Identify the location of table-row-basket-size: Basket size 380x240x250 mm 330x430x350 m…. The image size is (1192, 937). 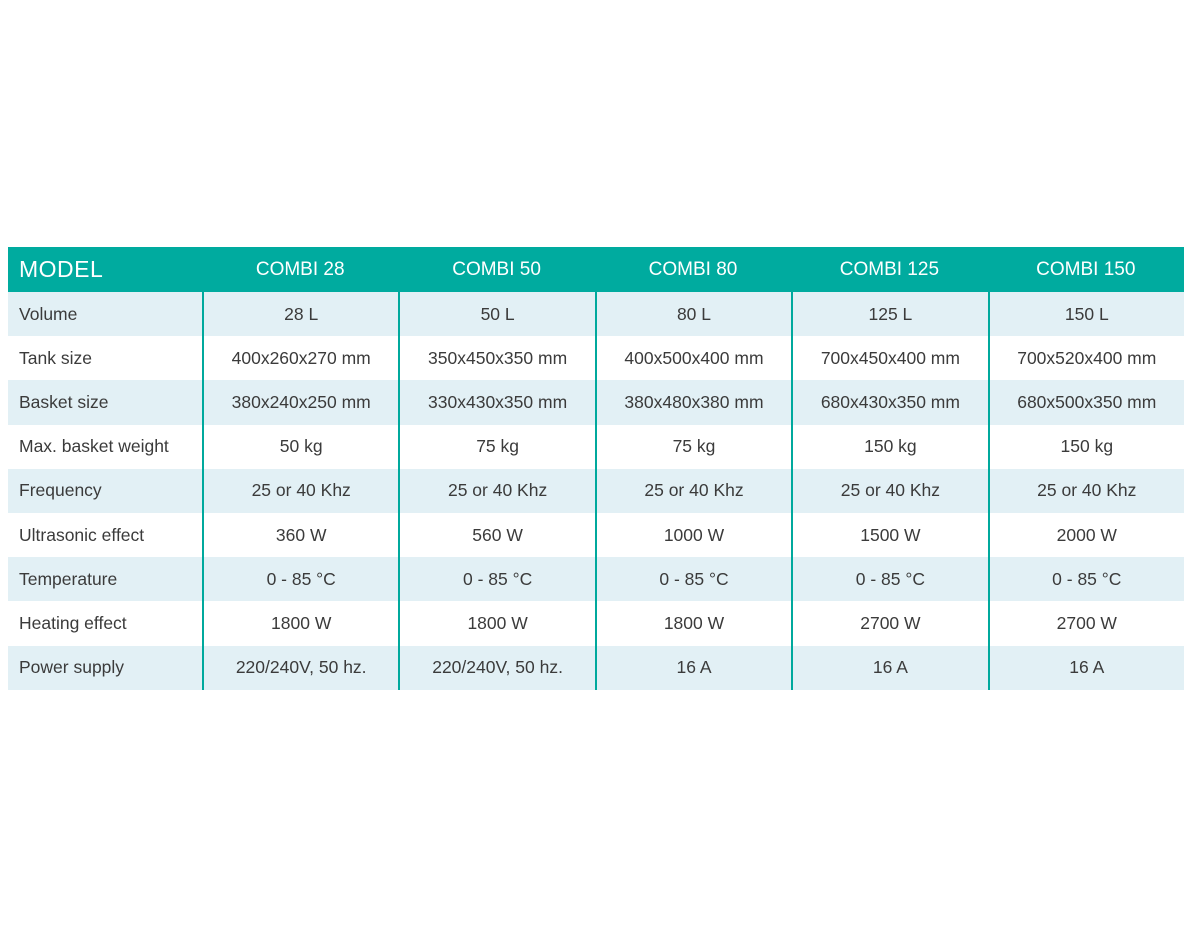
(596, 402).